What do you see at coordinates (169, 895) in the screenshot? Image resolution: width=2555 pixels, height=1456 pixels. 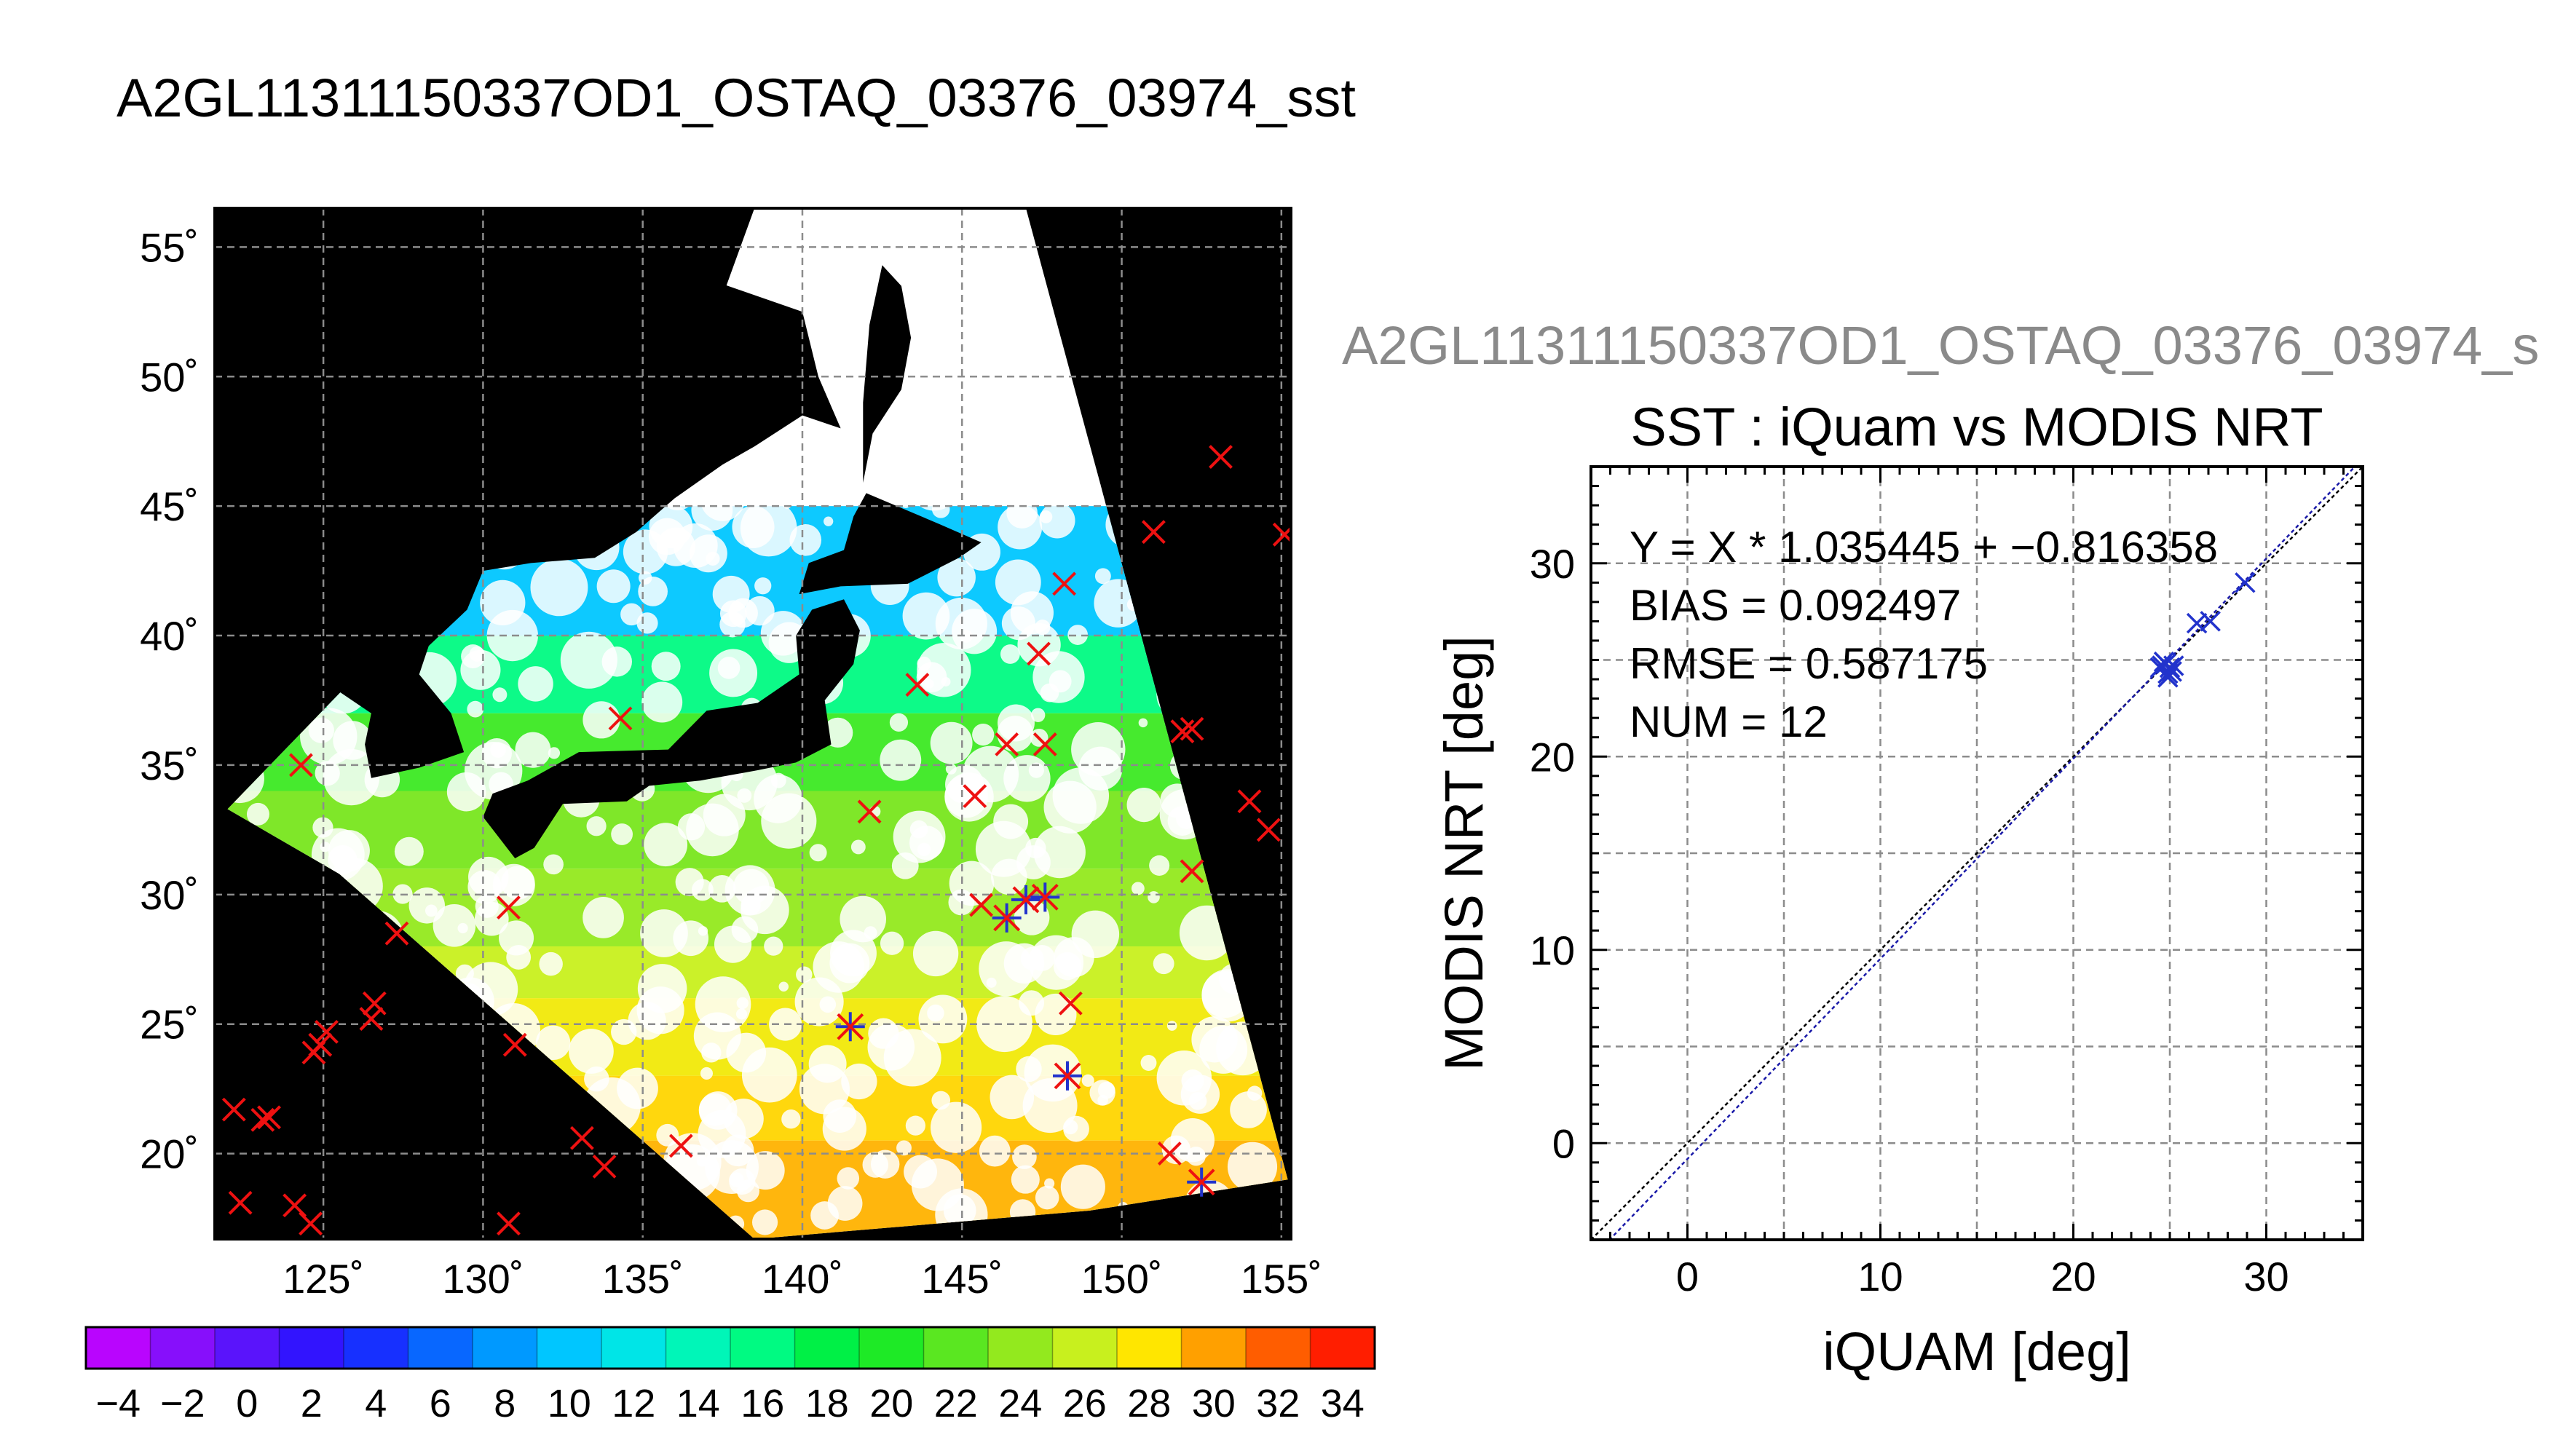 I see `lat-tick-label: 30˚` at bounding box center [169, 895].